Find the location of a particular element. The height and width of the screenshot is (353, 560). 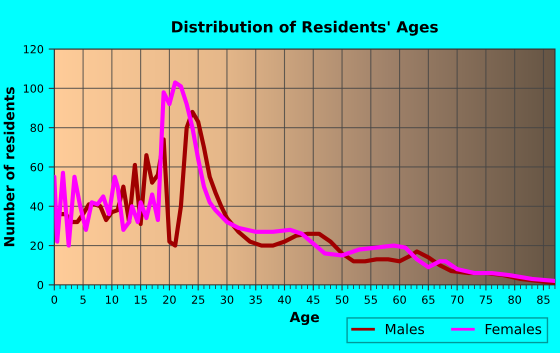

x-tick-label: 15 is located at coordinates (140, 300).